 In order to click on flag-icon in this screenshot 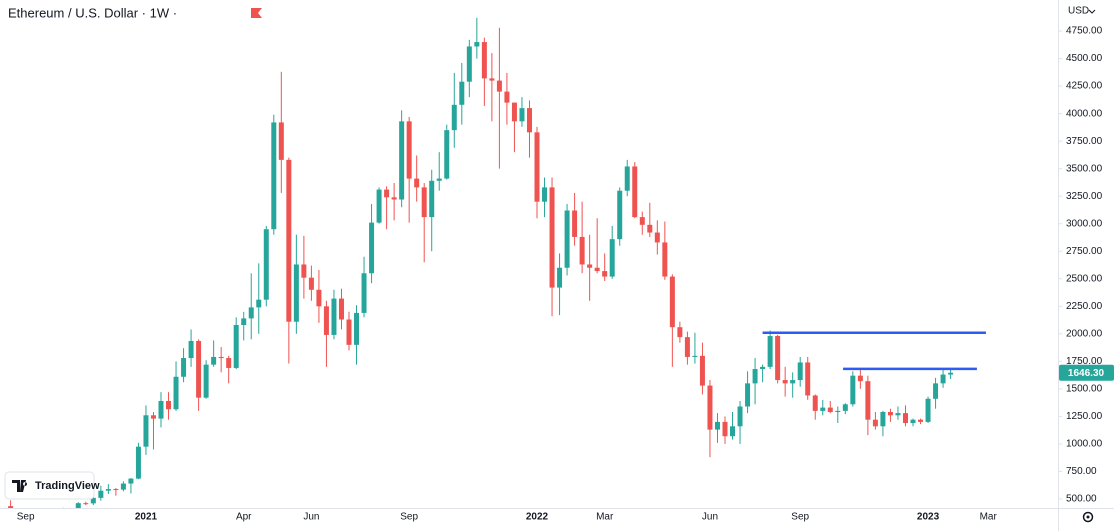, I will do `click(256, 13)`.